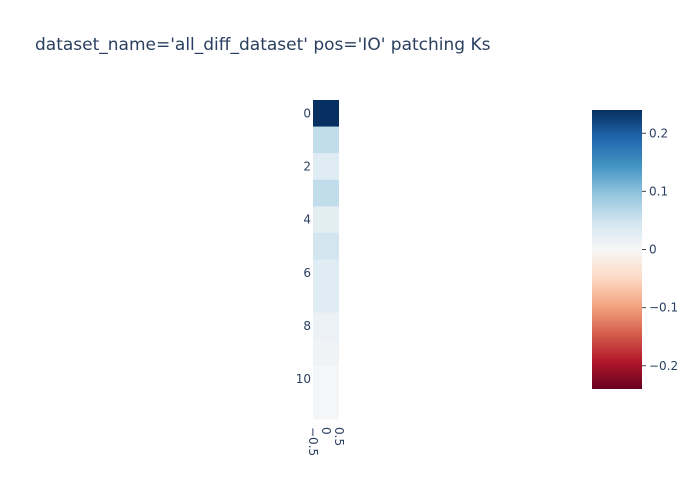 The width and height of the screenshot is (700, 504). What do you see at coordinates (307, 273) in the screenshot?
I see `y-tick-label: 6` at bounding box center [307, 273].